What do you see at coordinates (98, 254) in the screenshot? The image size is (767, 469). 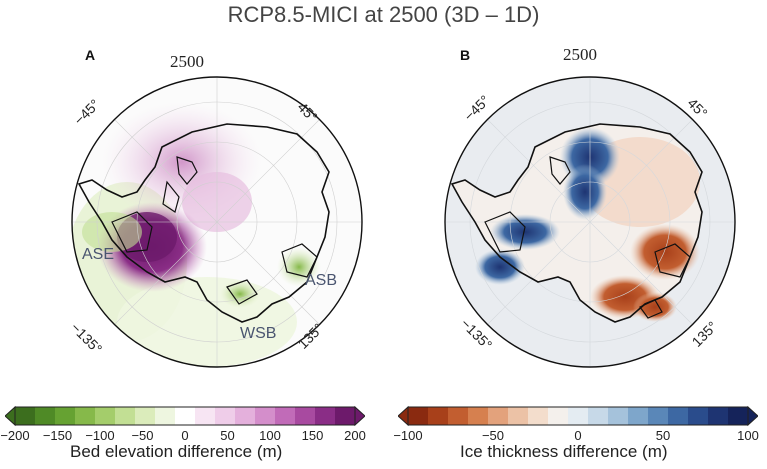 I see `region-label-ase: ASE` at bounding box center [98, 254].